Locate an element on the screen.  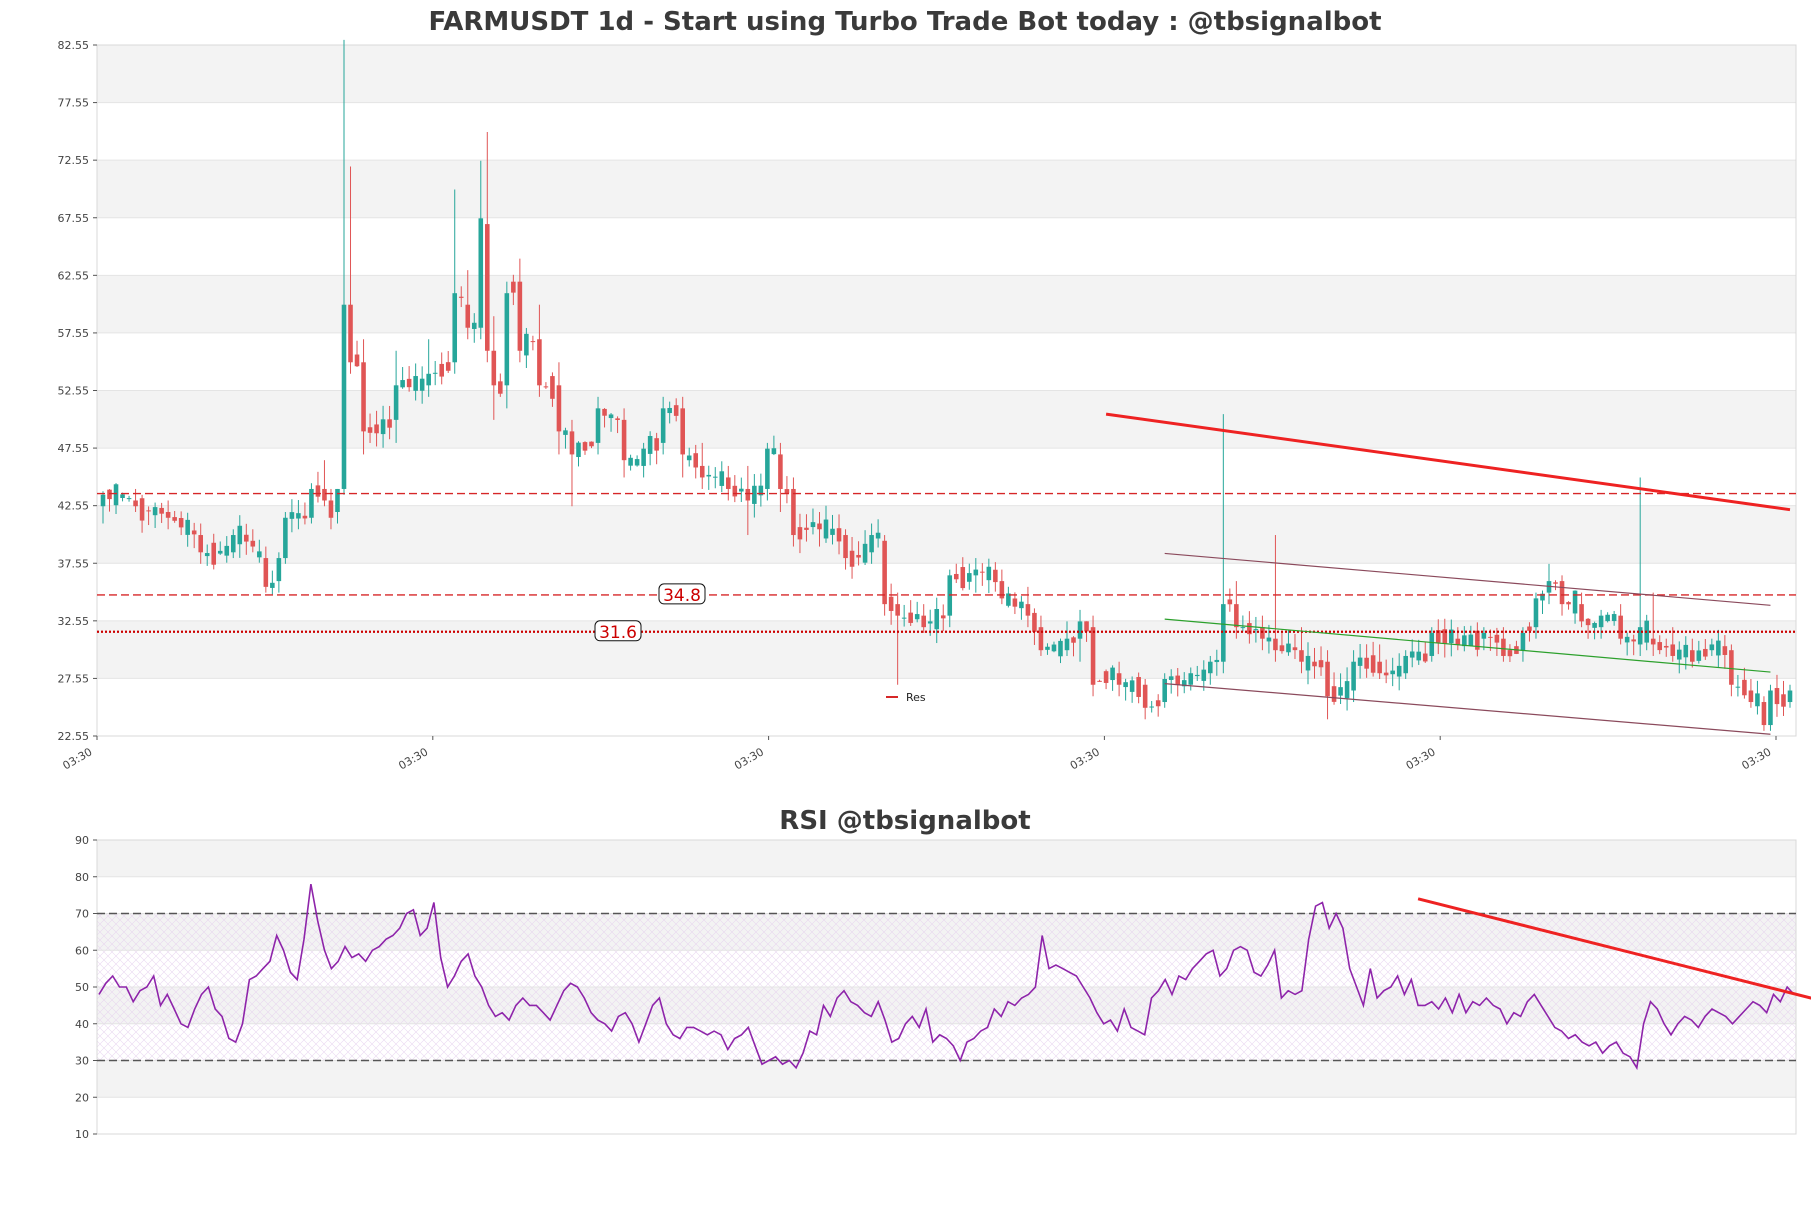
price-y-tick-label: 27.55 is located at coordinates (74, 678).